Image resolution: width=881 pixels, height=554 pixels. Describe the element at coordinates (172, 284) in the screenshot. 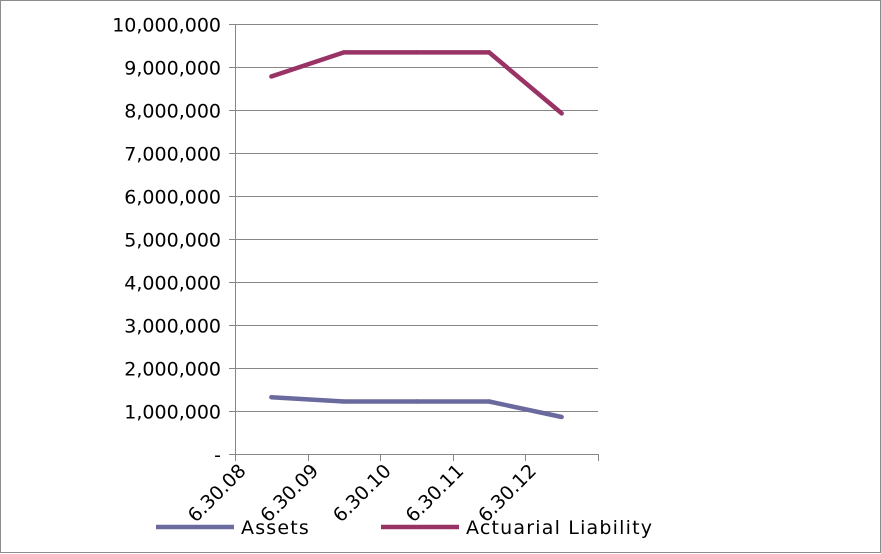

I see `y-tick-label: 4,000,000` at that location.